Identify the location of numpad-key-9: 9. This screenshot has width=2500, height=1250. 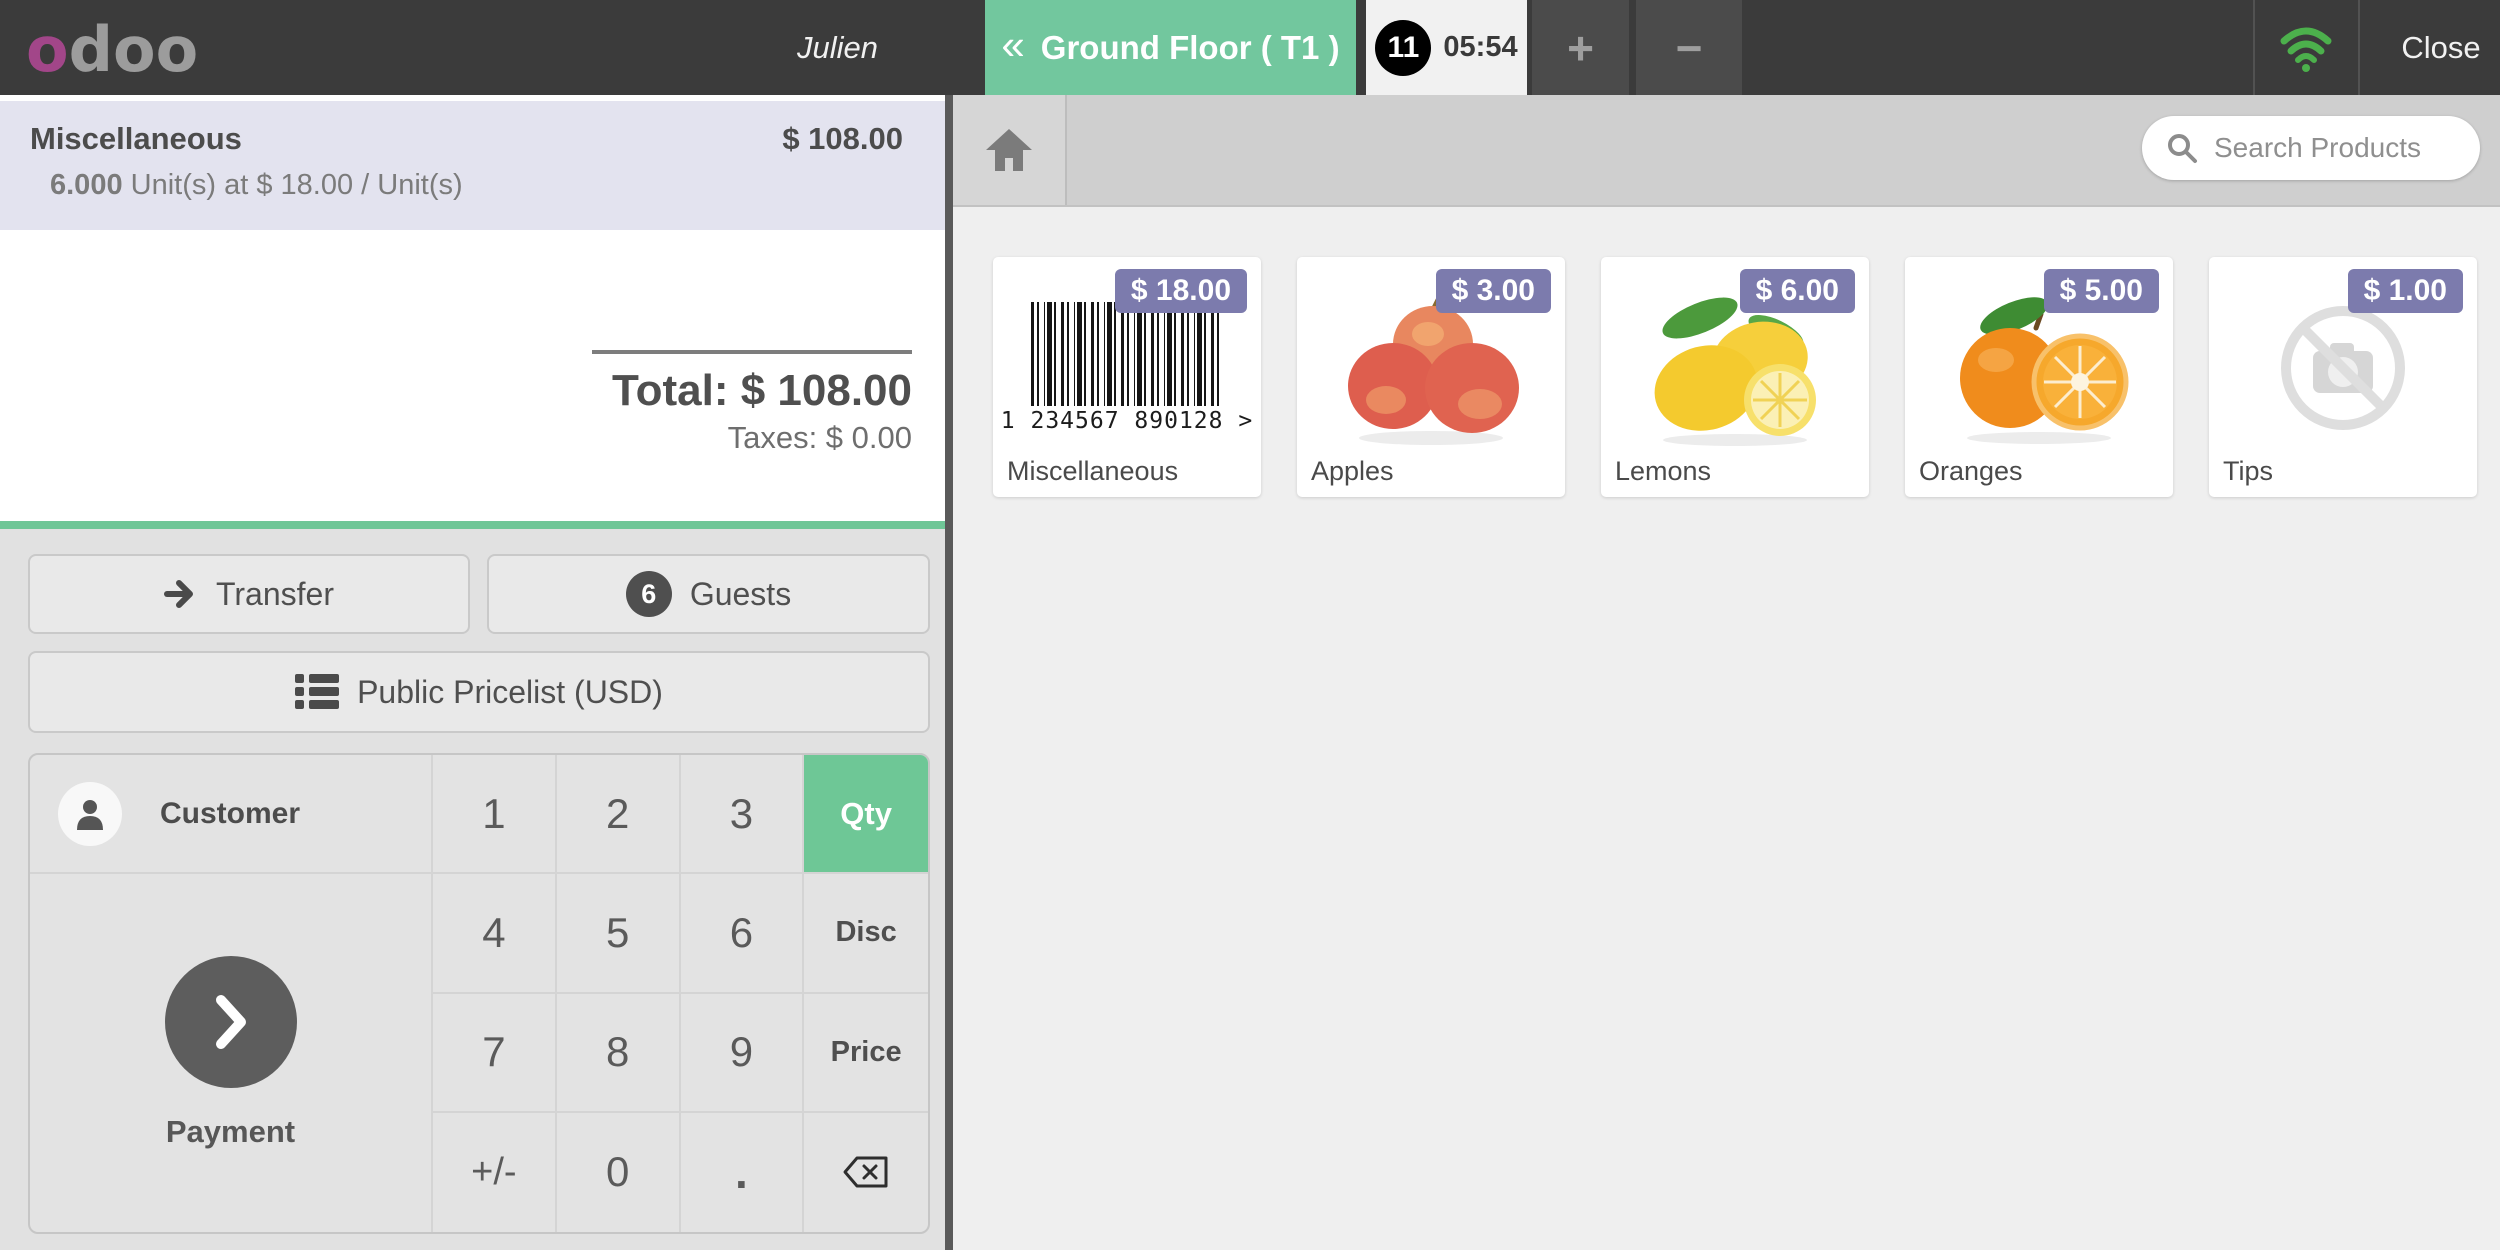
(742, 1053).